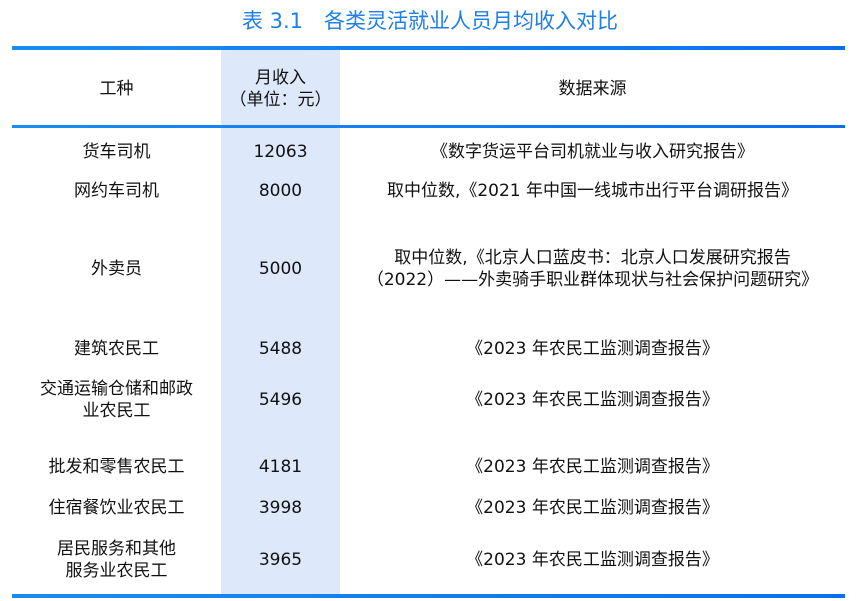 Image resolution: width=860 pixels, height=601 pixels. Describe the element at coordinates (428, 508) in the screenshot. I see `table-row: 住宿餐饮业农民工 3998 《2023 年农民工监测调查报告》` at that location.